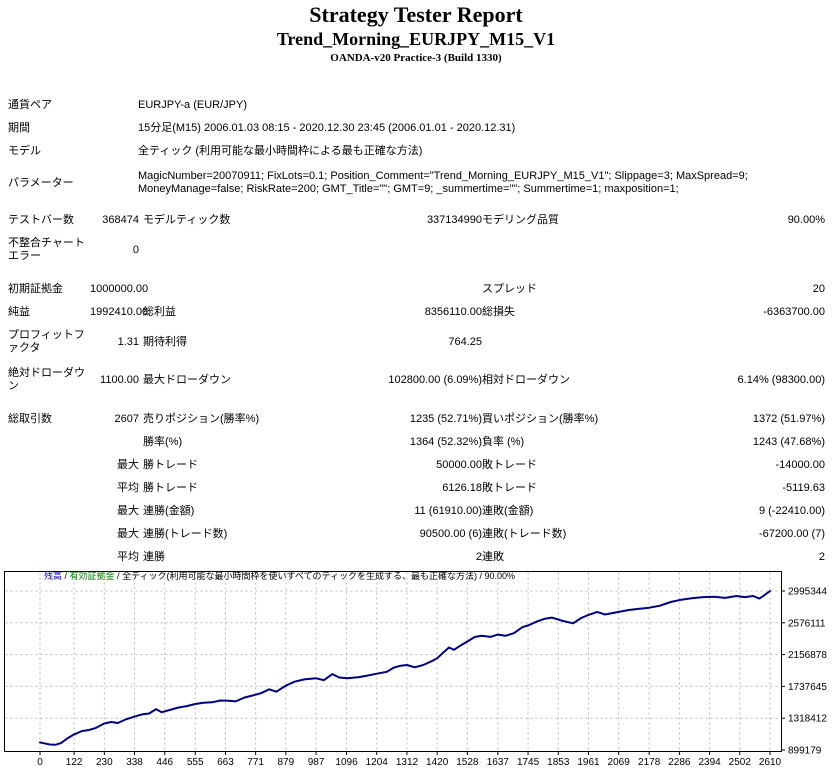  Describe the element at coordinates (453, 312) in the screenshot. I see `row-value: 8356110.00` at that location.